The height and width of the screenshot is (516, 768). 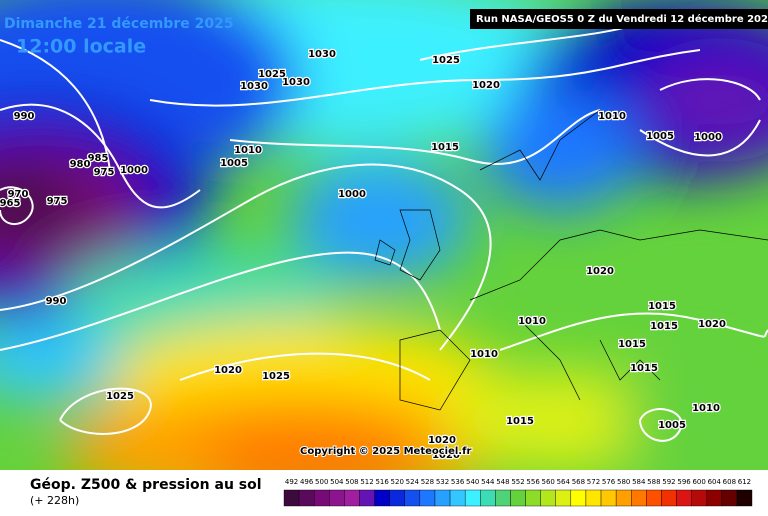 I want to click on scale-label: 584, so click(x=639, y=482).